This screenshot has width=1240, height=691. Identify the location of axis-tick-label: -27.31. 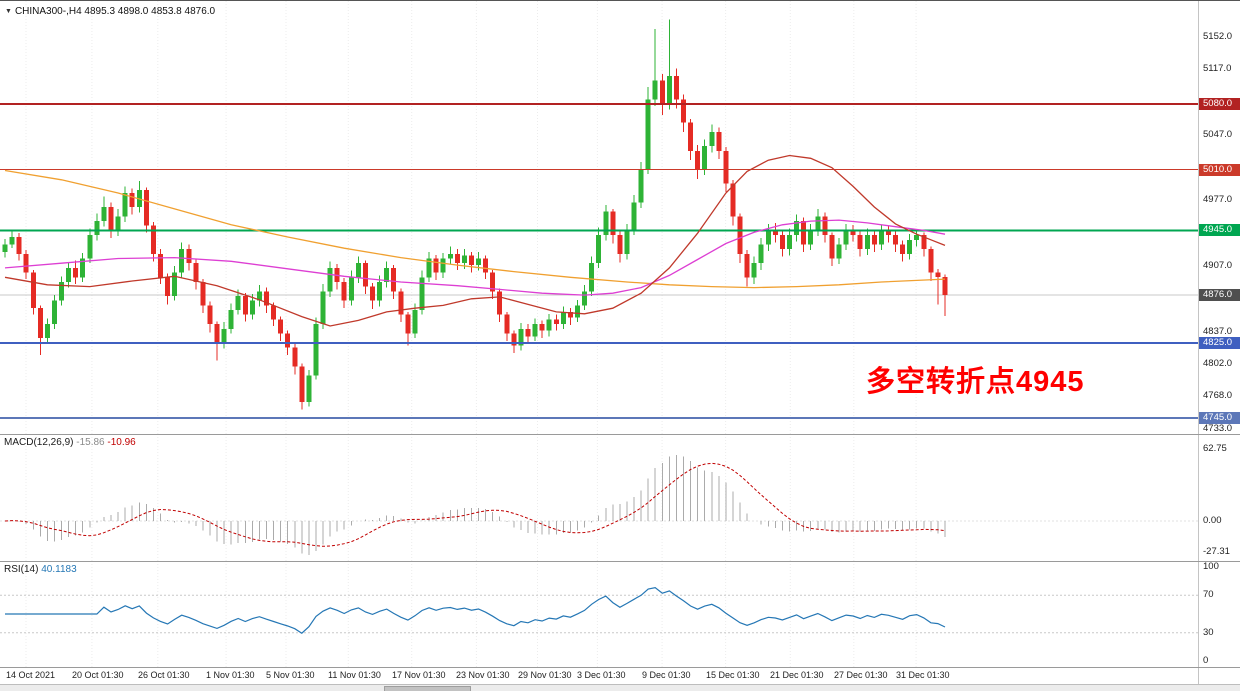
(1216, 551).